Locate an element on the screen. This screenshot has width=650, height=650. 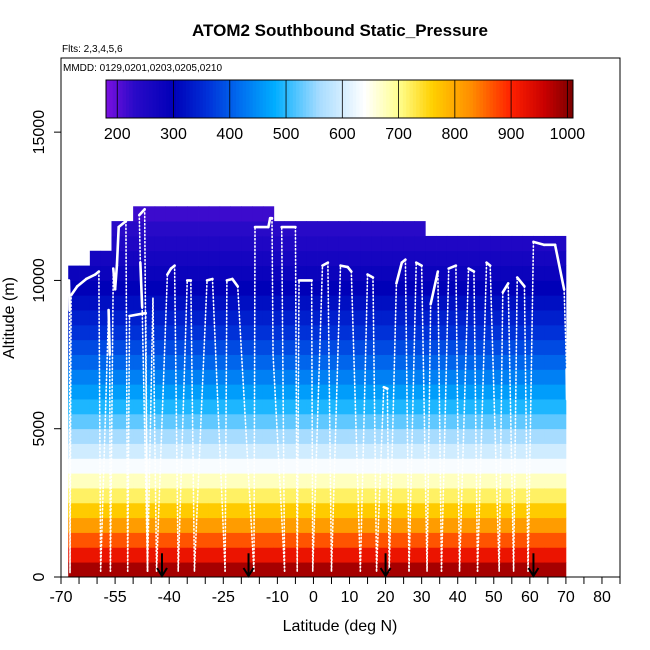
y-tick-label: 5000 is located at coordinates (39, 429).